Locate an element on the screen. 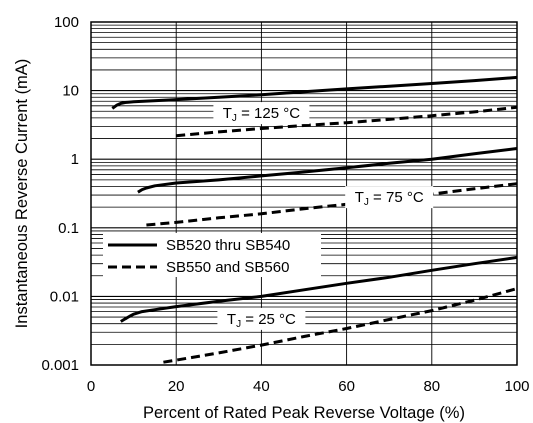  y-axis-title: Instantaneous Reverse Current (mA) is located at coordinates (22, 194).